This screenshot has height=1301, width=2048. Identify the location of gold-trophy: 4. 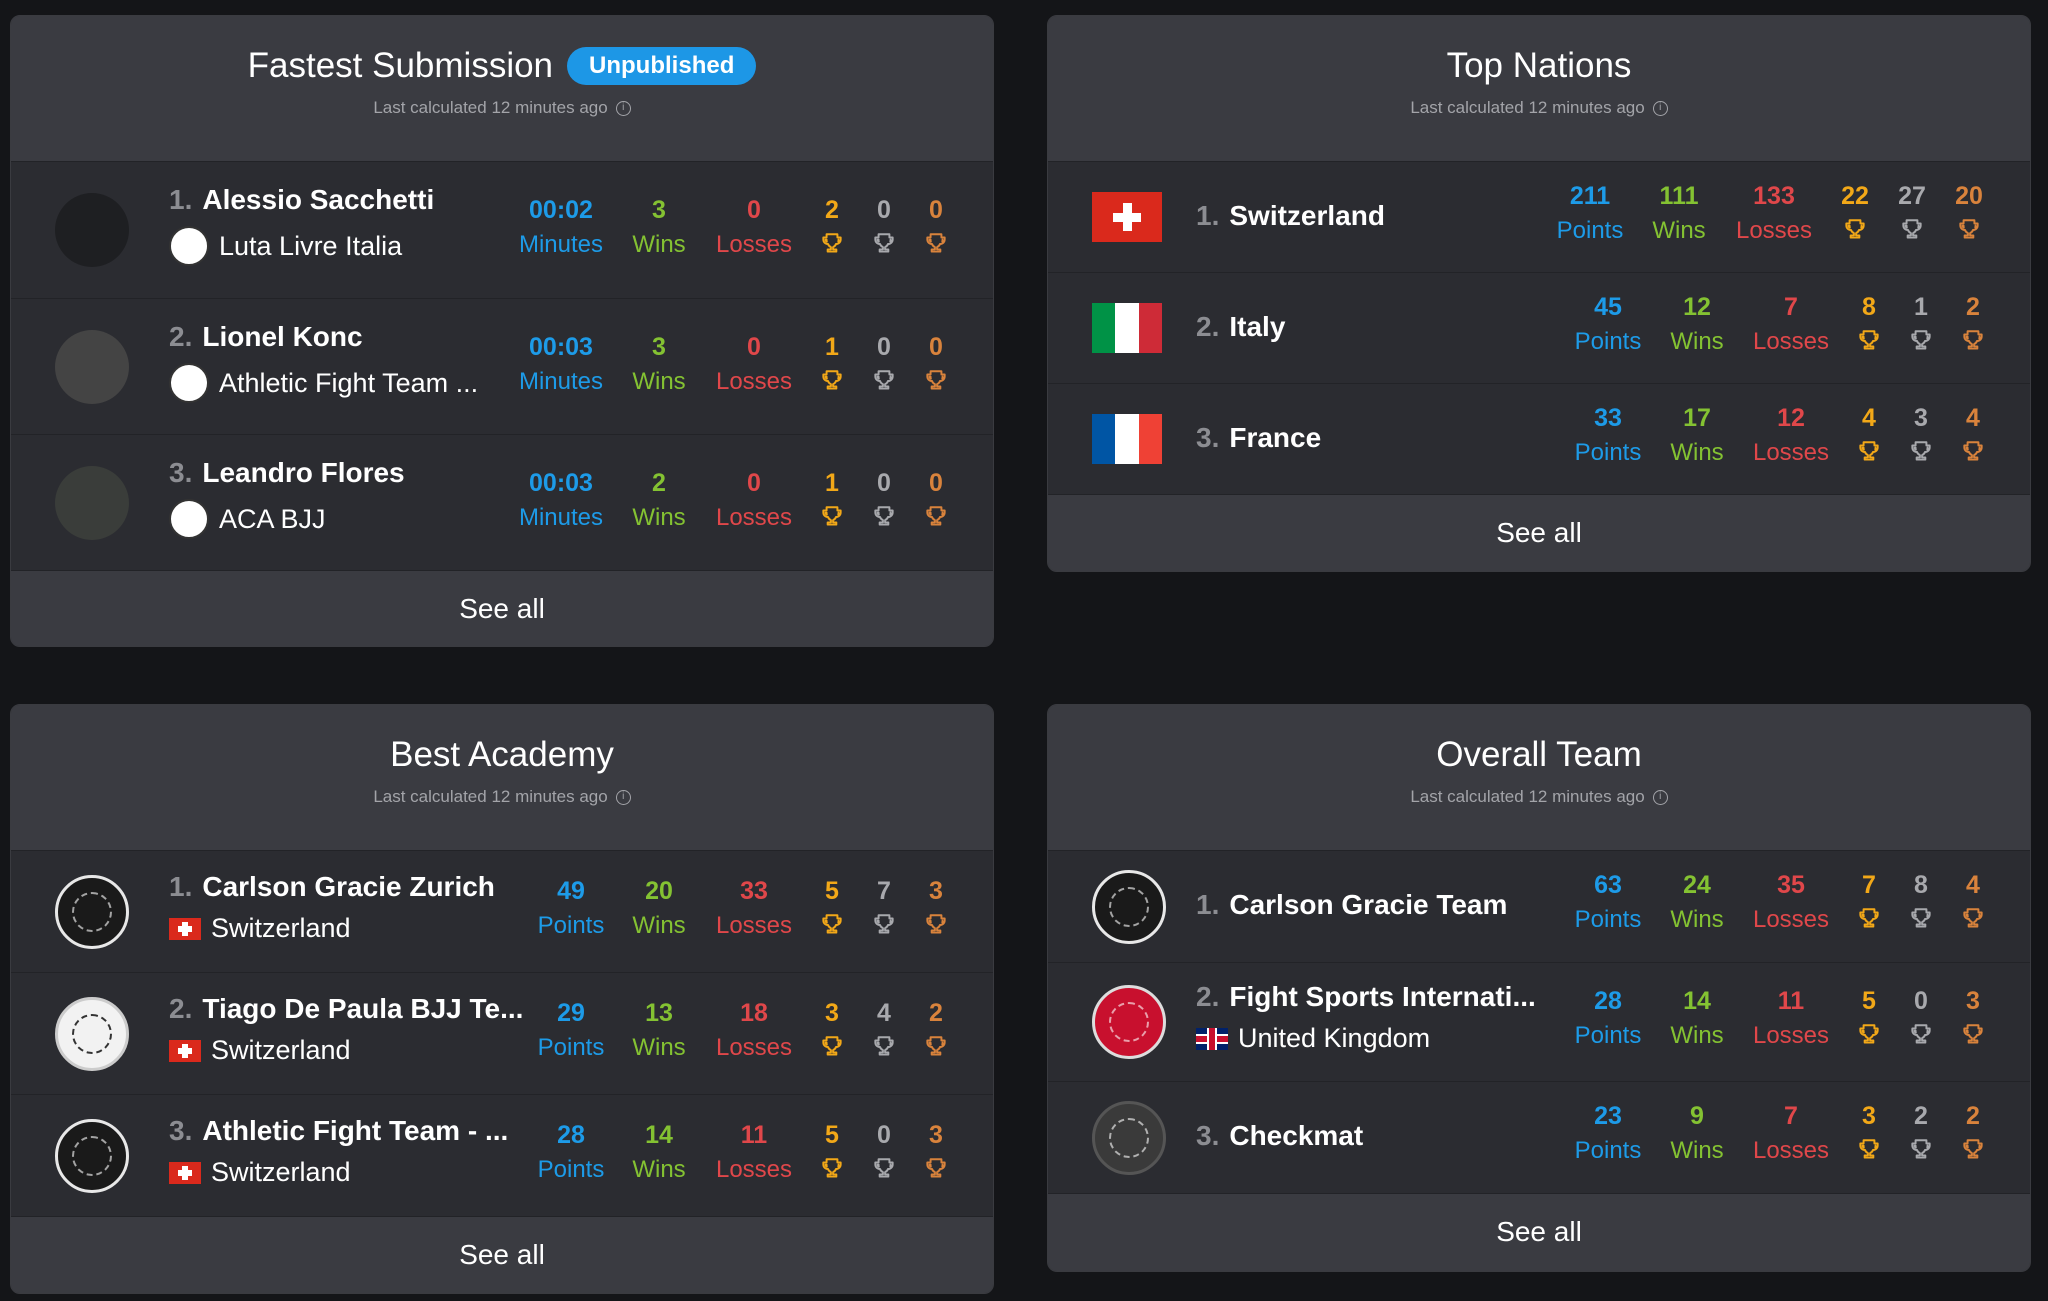
(1869, 437).